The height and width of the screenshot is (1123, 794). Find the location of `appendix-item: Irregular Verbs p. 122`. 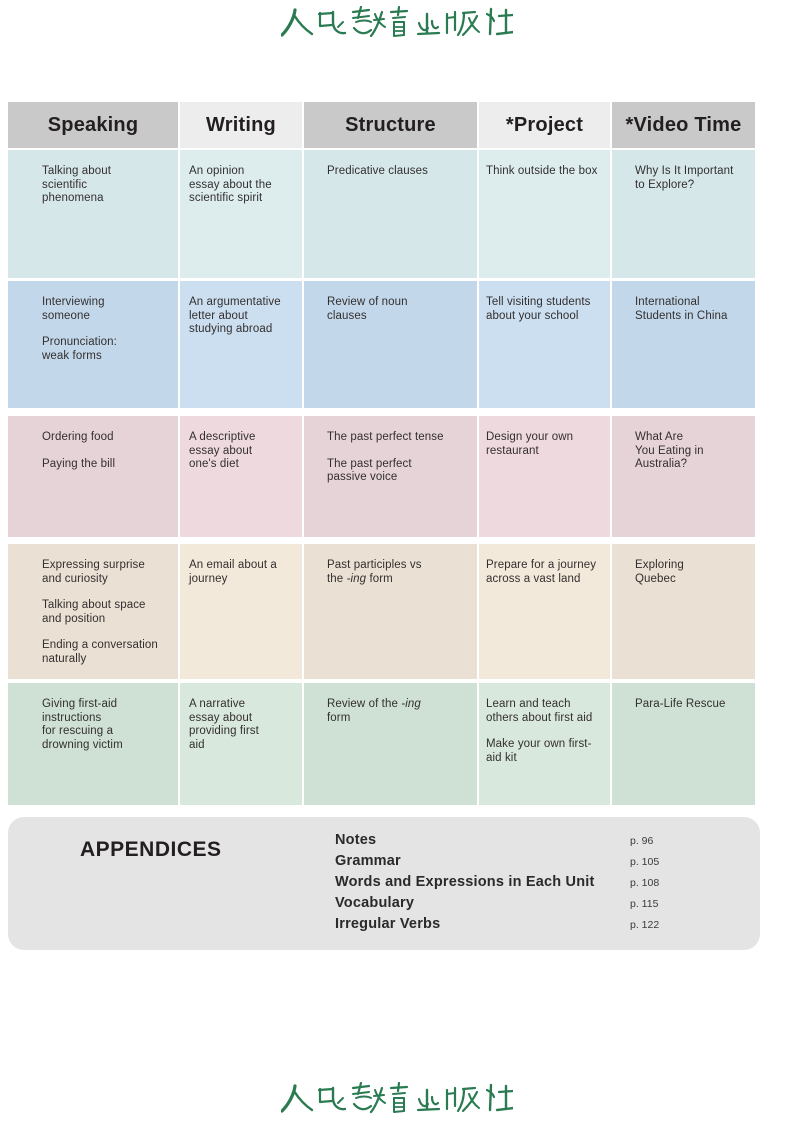

appendix-item: Irregular Verbs p. 122 is located at coordinates (497, 926).